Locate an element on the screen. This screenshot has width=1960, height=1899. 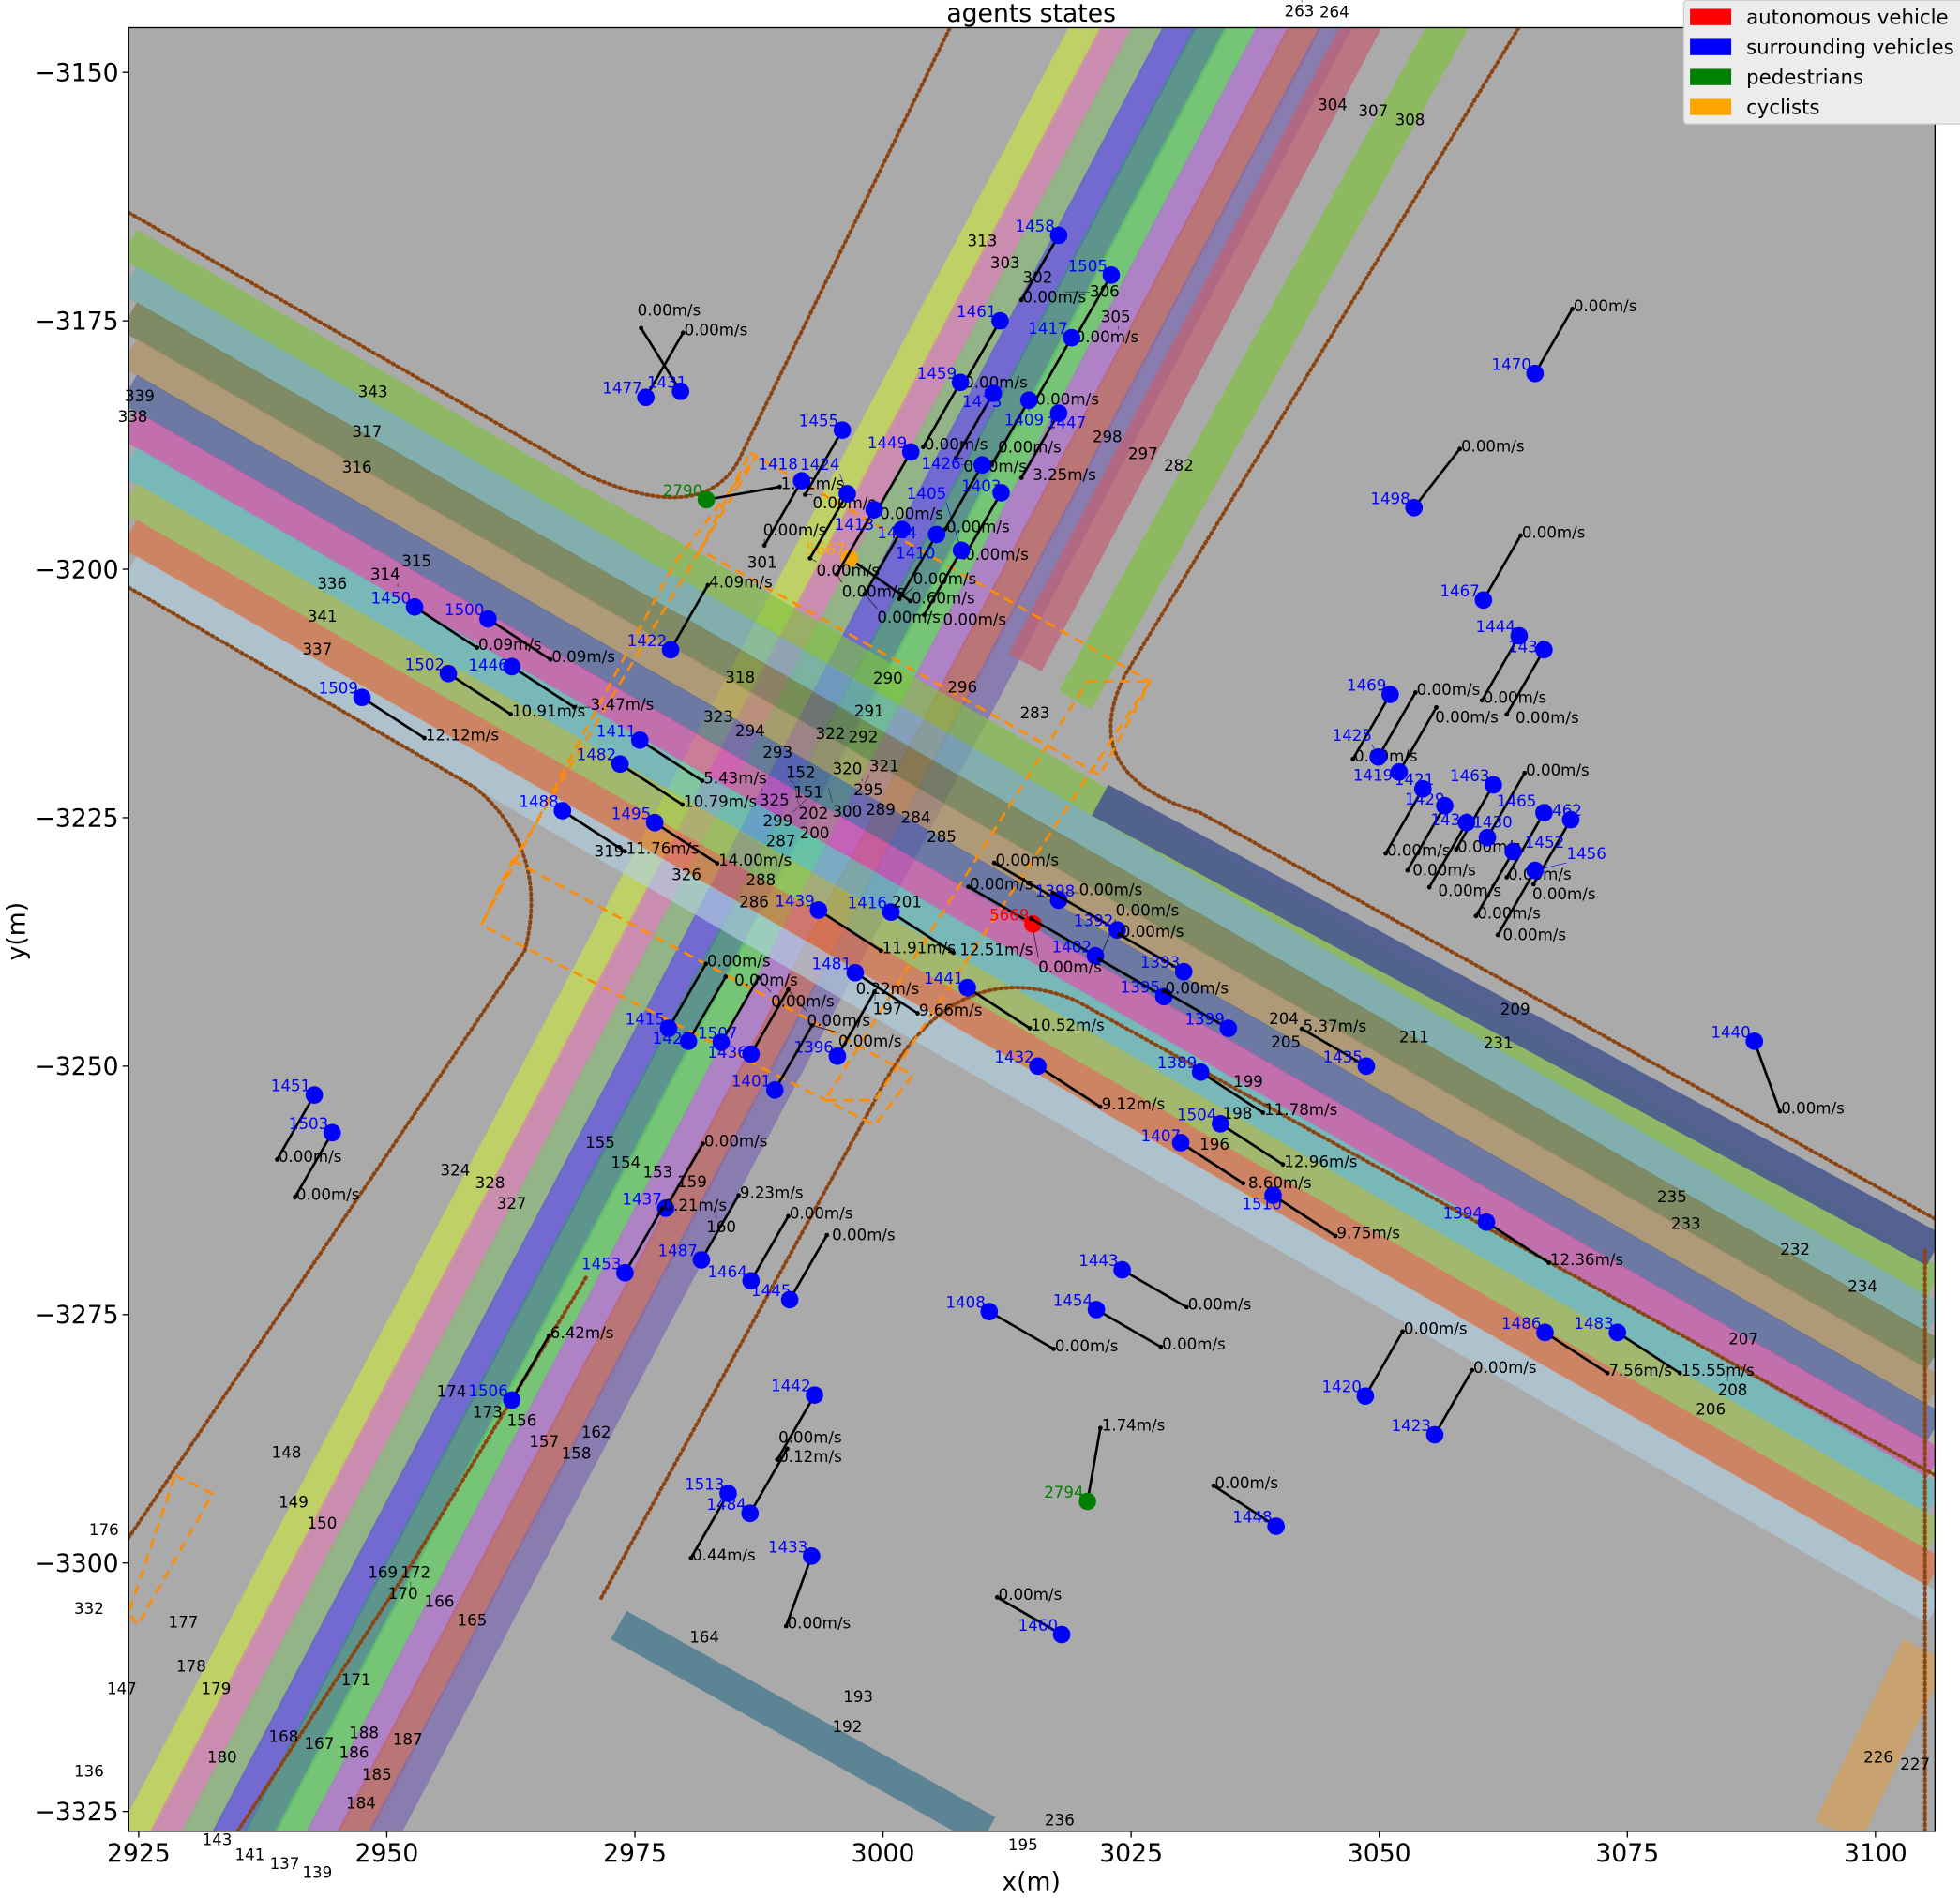
agent-vehicle: 1487 9.23m/s is located at coordinates (731, 1226).